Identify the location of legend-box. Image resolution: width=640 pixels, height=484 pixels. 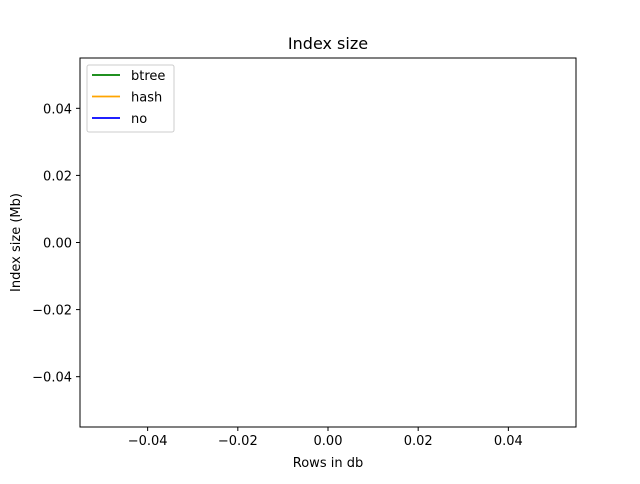
(130, 98).